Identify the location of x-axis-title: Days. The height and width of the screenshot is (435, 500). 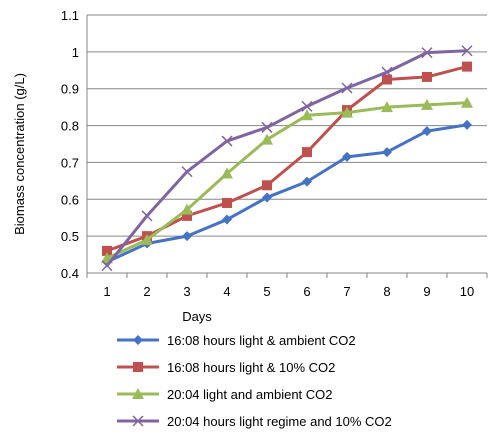
(197, 316).